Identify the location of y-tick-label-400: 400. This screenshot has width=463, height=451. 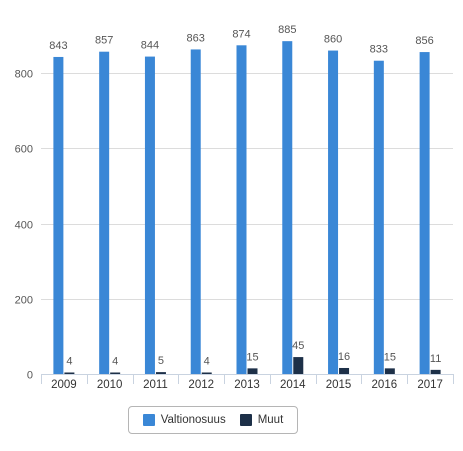
(24, 226).